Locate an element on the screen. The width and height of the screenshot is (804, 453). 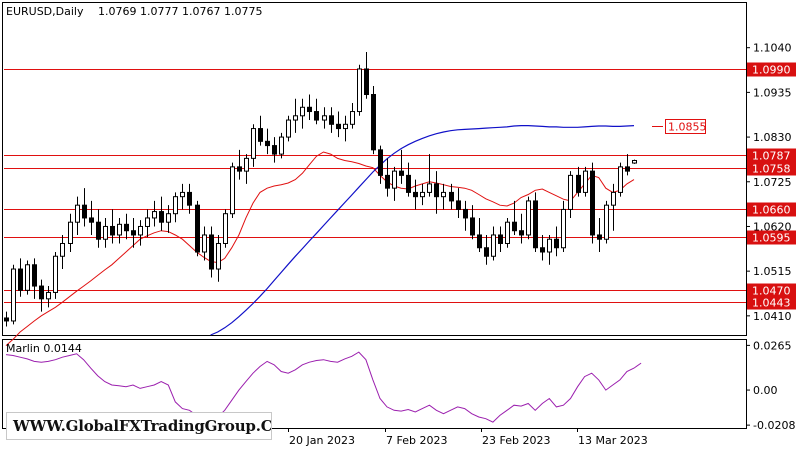
level-value-1.0595: 1.0595 is located at coordinates (771, 238).